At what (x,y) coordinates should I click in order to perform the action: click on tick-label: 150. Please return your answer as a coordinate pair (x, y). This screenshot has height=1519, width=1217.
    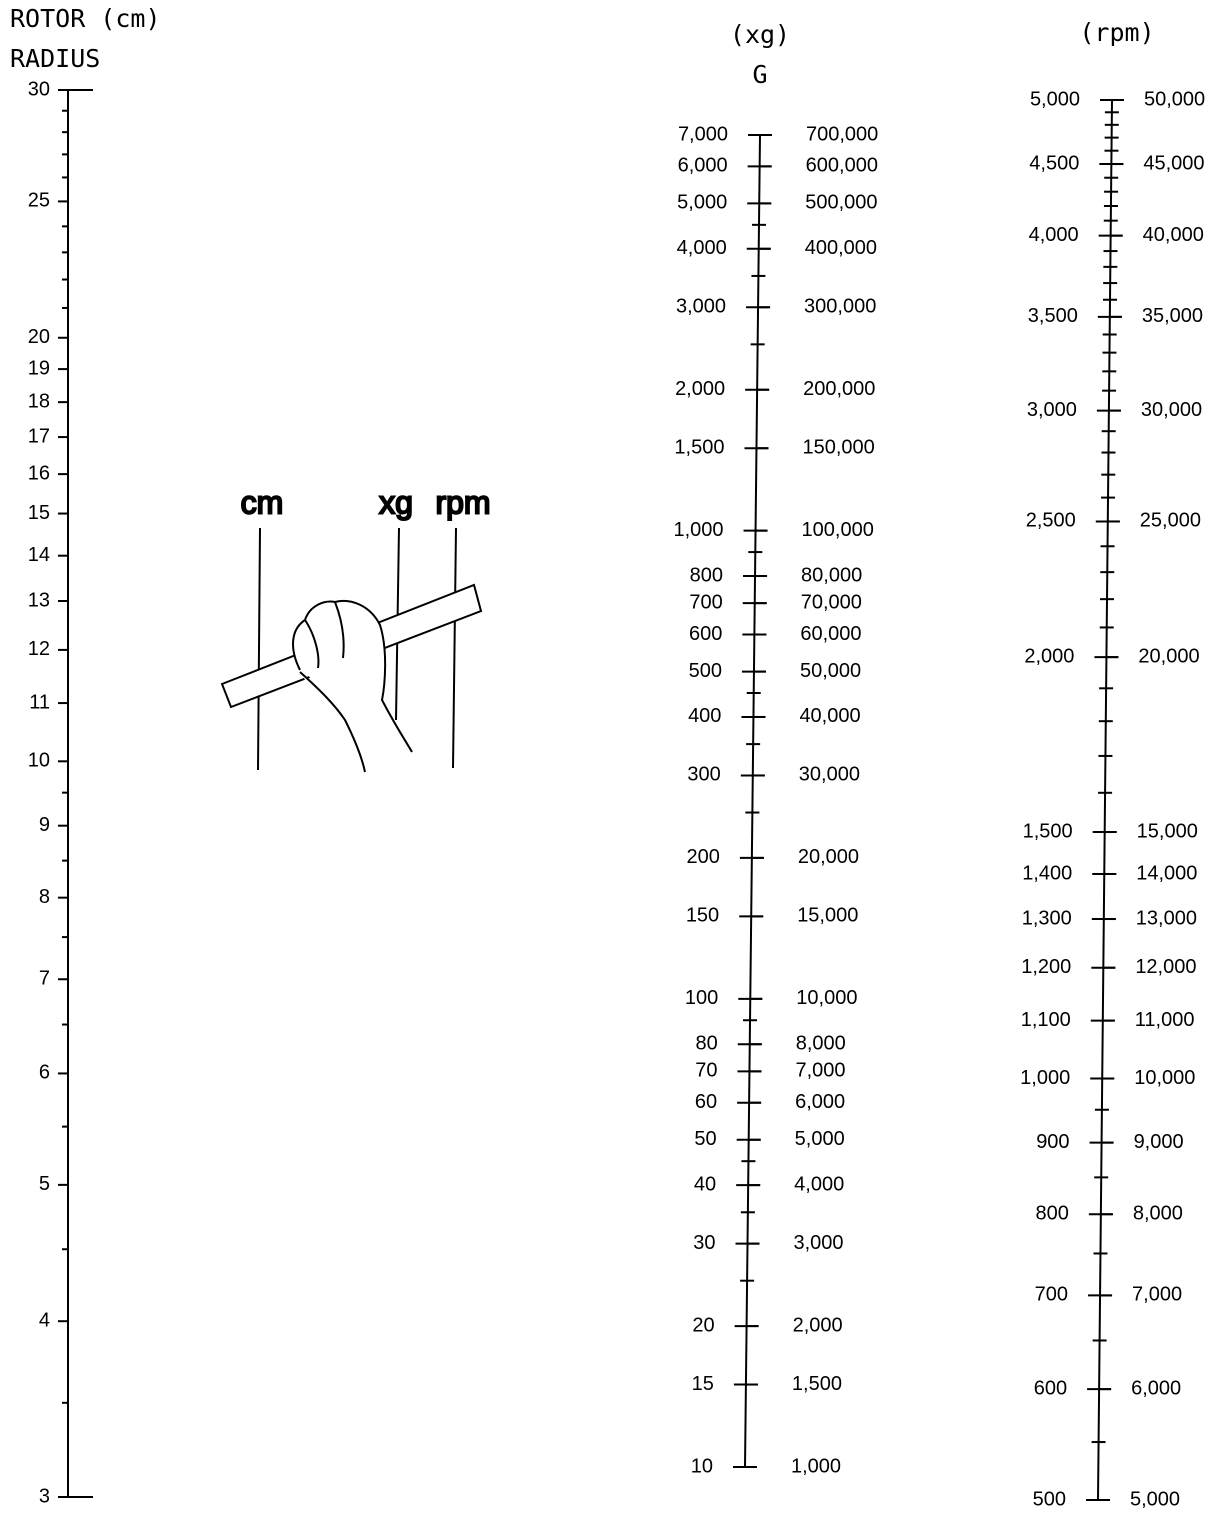
    Looking at the image, I should click on (702, 916).